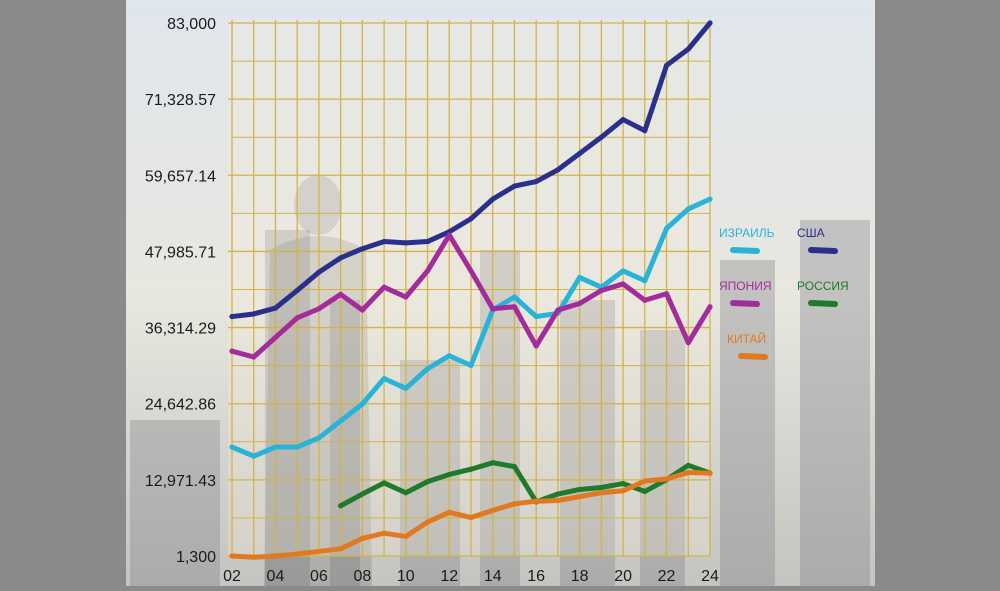 This screenshot has height=591, width=1000. Describe the element at coordinates (747, 345) in the screenshot. I see `legend-item: КИТАЙ` at that location.